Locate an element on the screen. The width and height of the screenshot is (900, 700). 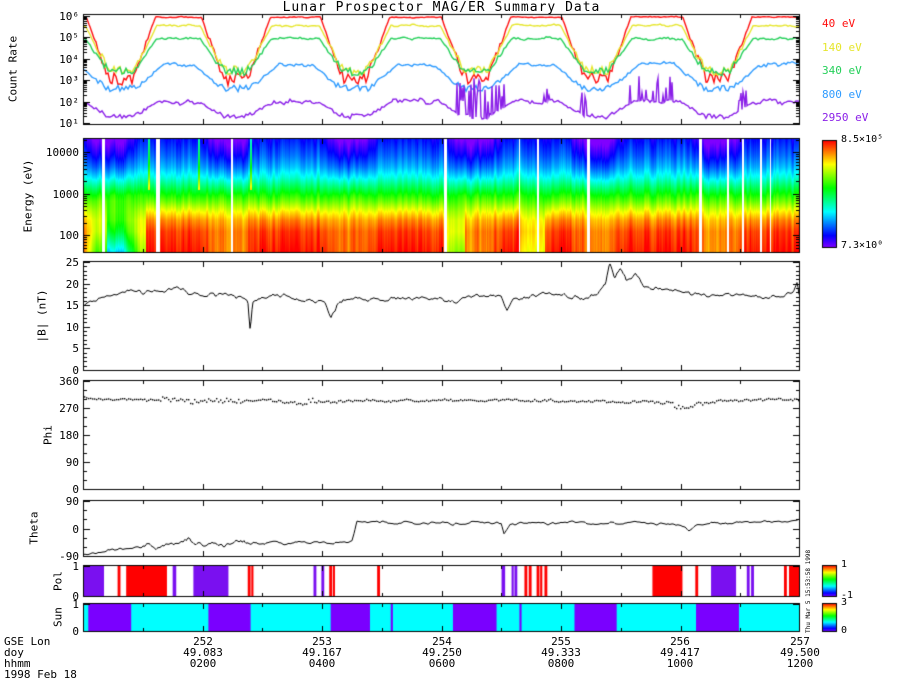
x-tick-doy: 49.083 is located at coordinates (203, 652).